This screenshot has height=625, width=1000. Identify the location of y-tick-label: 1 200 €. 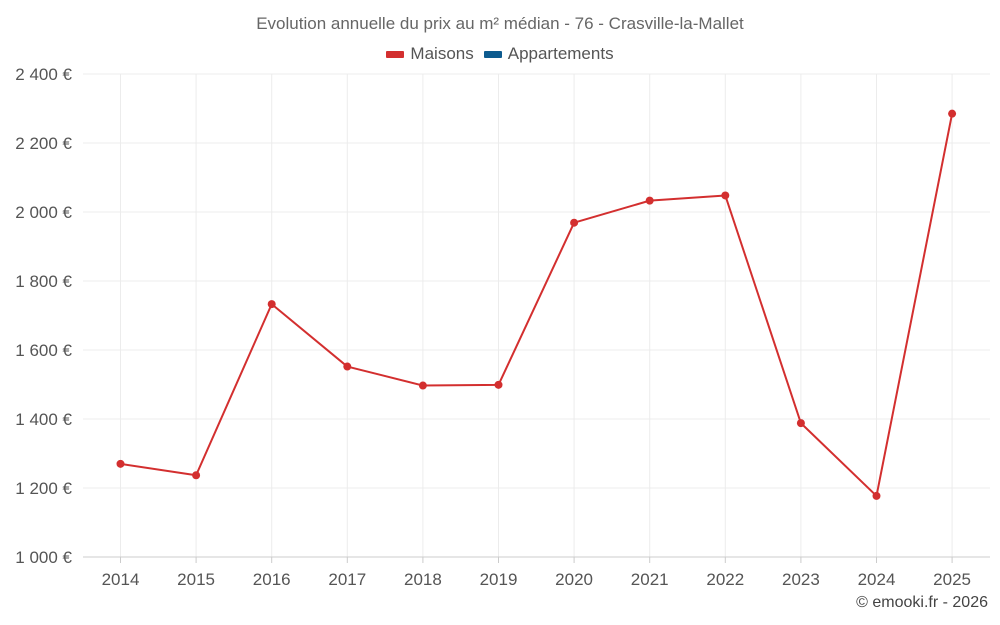
(43, 488).